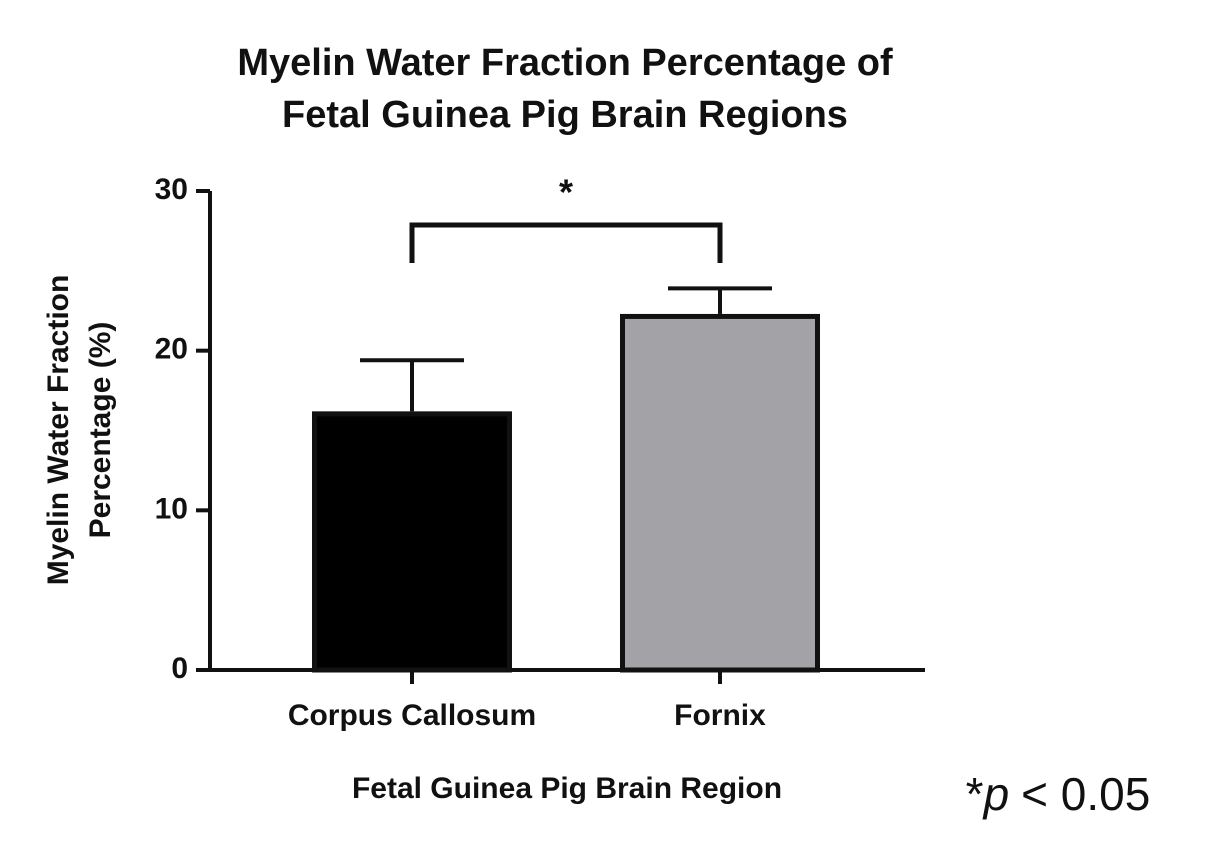 The height and width of the screenshot is (852, 1210). I want to click on significance-note: *p < 0.05, so click(1058, 794).